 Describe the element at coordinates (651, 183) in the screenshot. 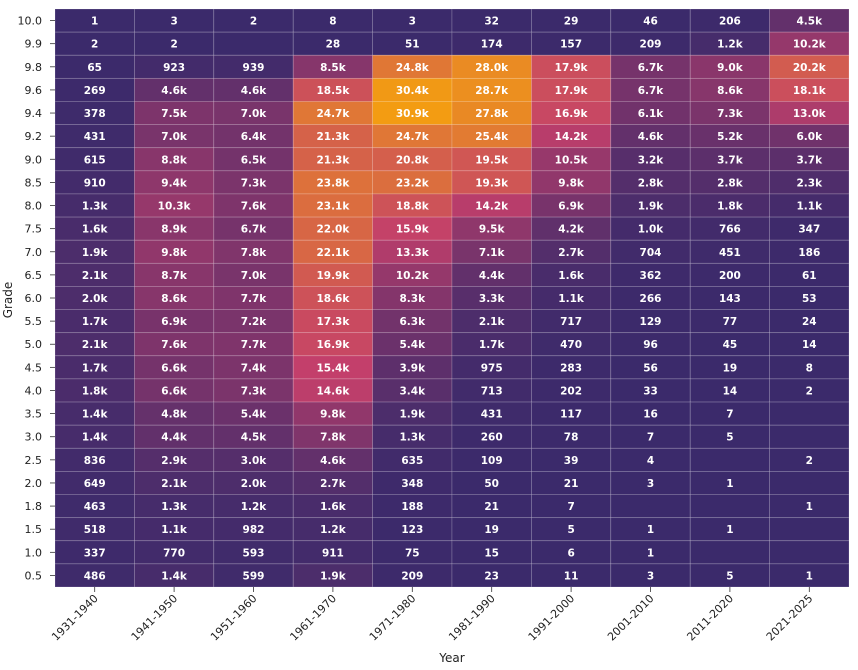

I see `cell-value-label: 2.8k` at that location.